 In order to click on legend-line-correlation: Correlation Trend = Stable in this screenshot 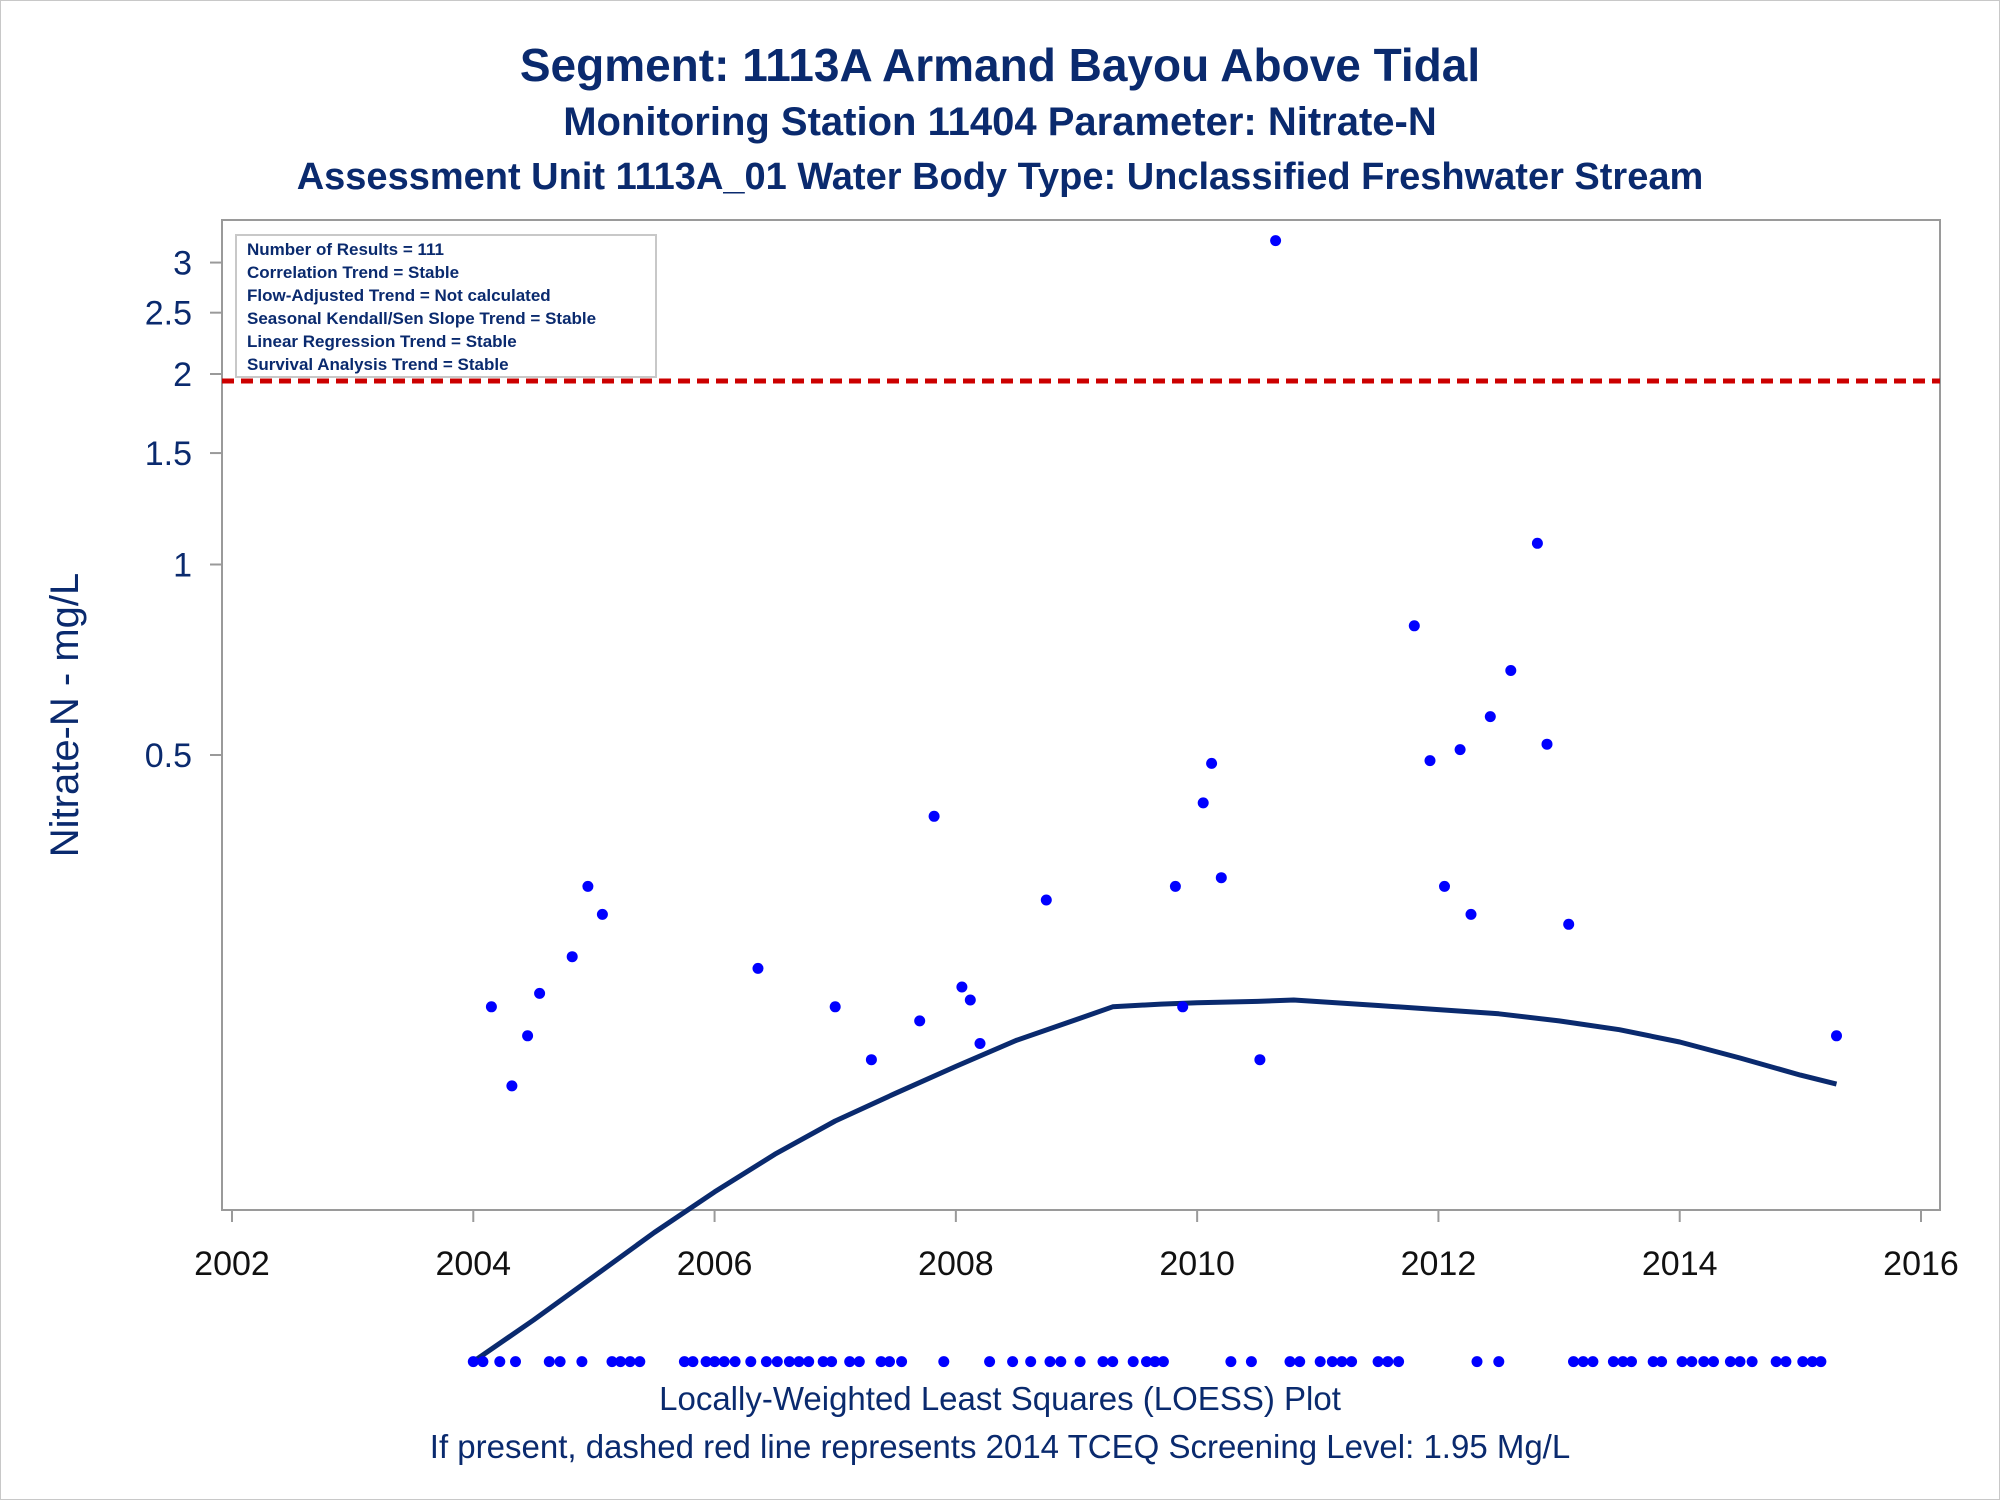, I will do `click(353, 272)`.